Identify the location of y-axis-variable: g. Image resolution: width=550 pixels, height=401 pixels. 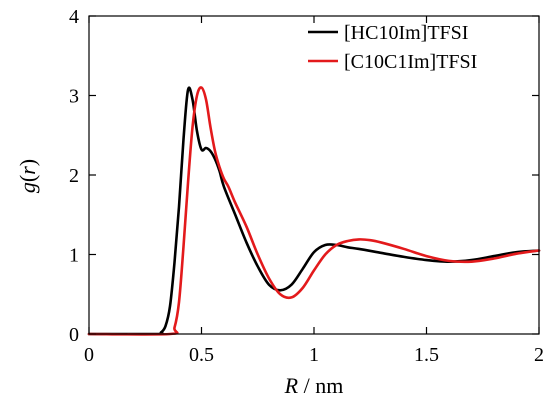
(27, 187).